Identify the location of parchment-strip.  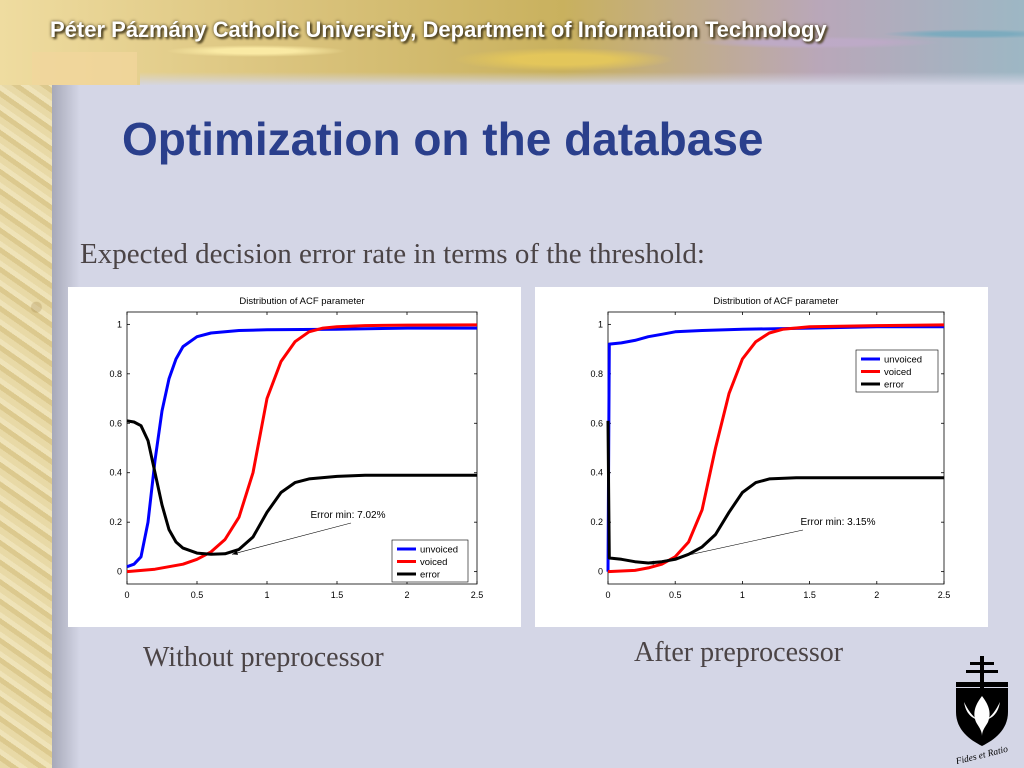
(26, 384).